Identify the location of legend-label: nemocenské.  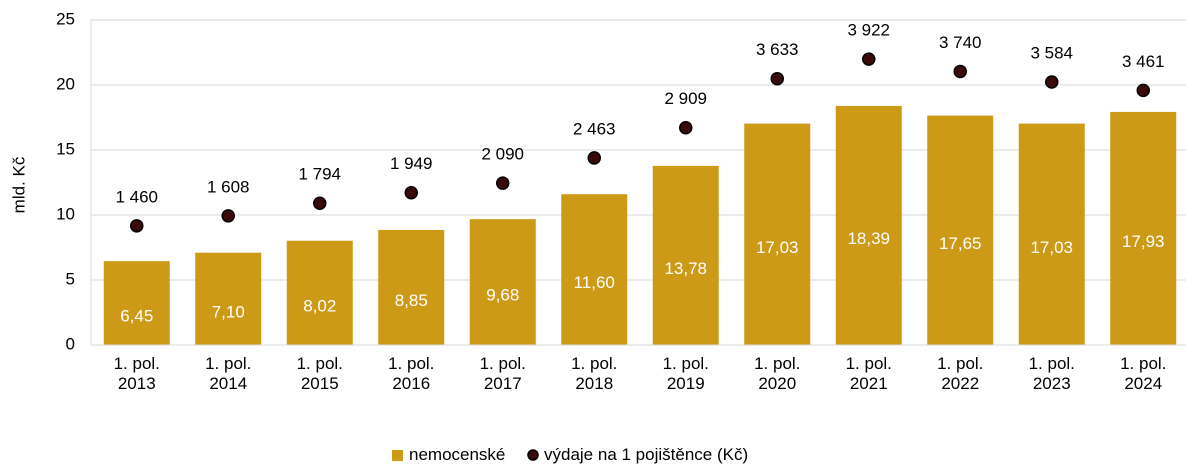
(457, 454).